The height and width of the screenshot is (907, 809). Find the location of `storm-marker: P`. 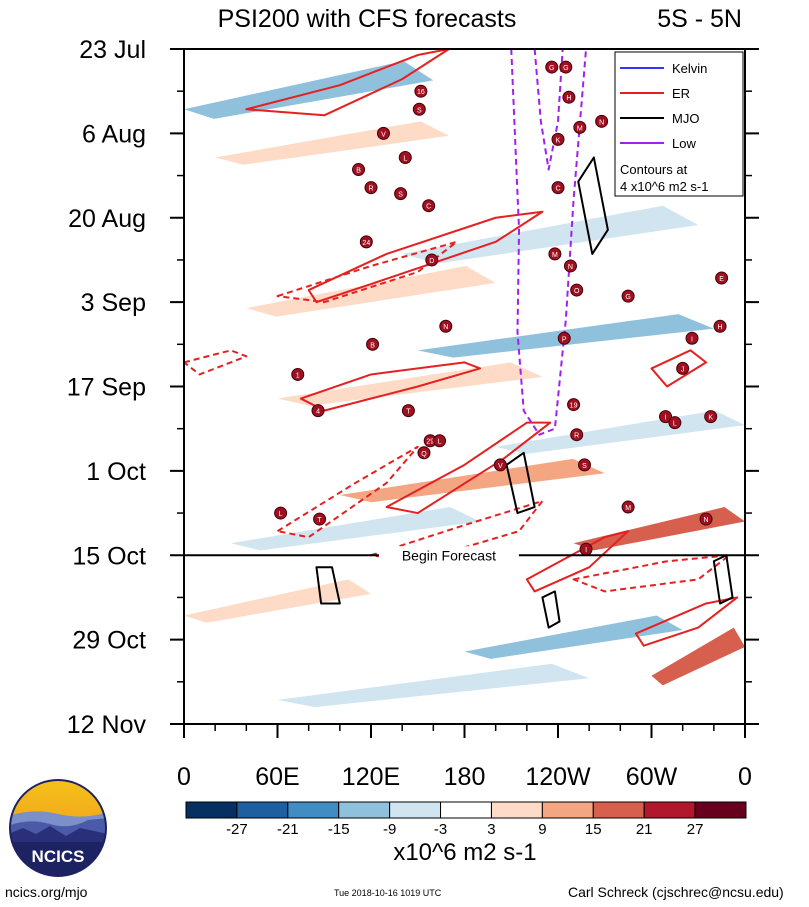

storm-marker: P is located at coordinates (564, 338).